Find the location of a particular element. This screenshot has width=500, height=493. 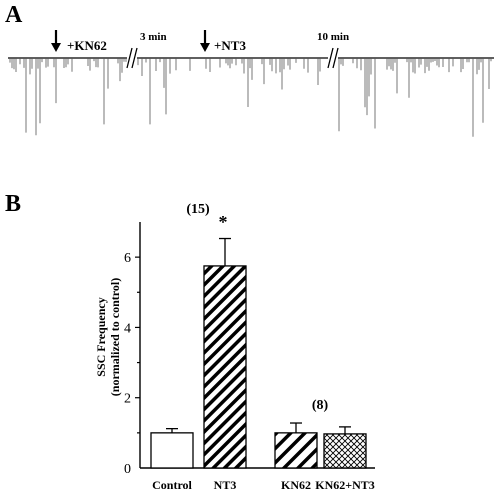

bar-kn62-nt3 is located at coordinates (345, 451).